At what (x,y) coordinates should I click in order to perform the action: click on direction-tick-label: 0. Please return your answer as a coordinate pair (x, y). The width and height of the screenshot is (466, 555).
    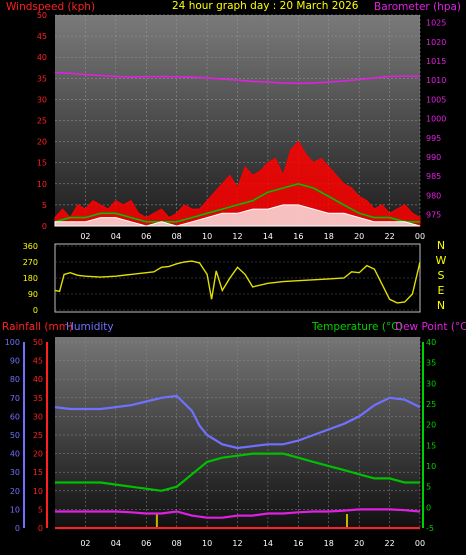
    Looking at the image, I should click on (35, 310).